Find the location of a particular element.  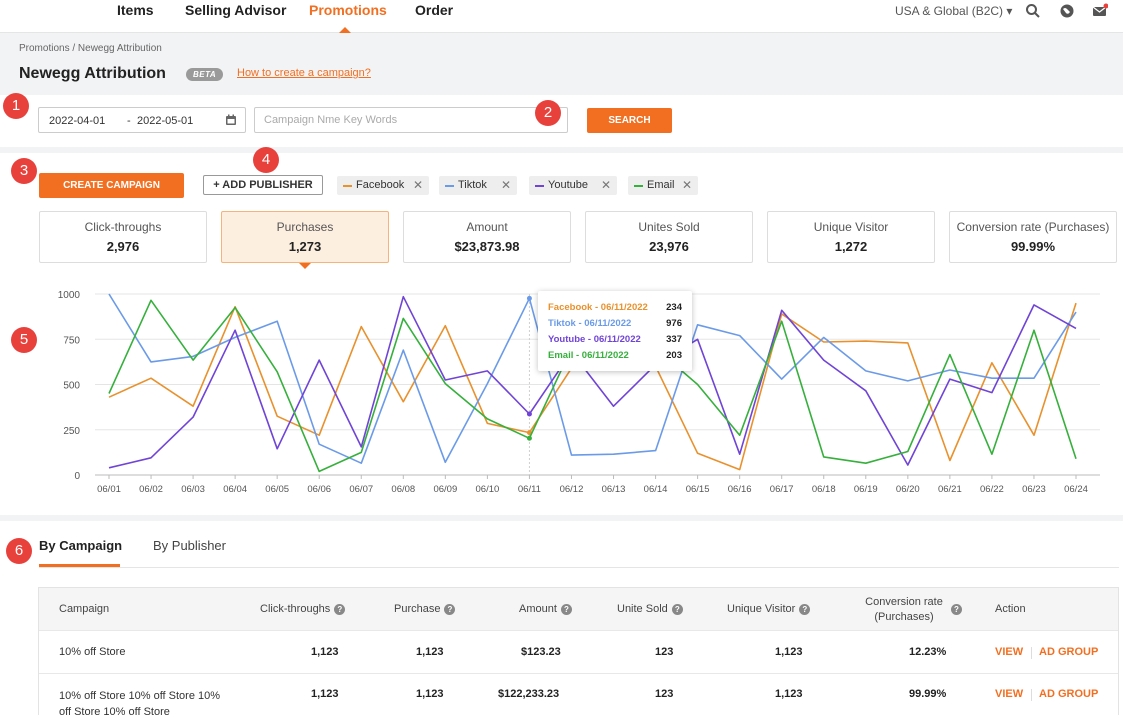

header-label: Unique Visitor is located at coordinates (761, 609).